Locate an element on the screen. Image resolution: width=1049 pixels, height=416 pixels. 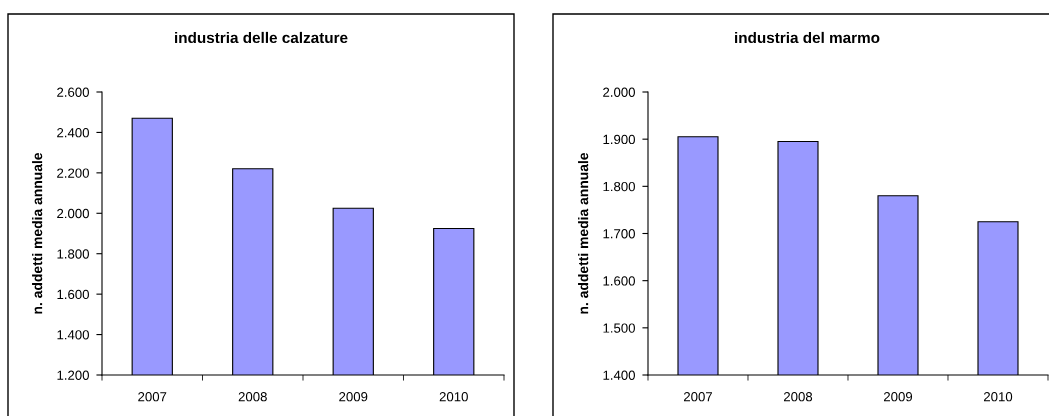
y-tick-label: 2.200 is located at coordinates (73, 173).